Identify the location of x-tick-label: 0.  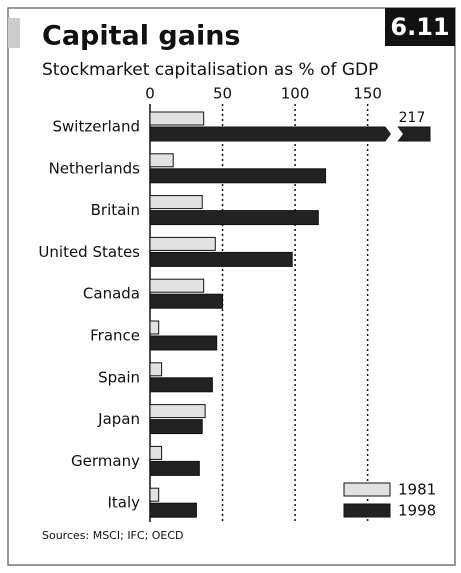
(150, 94).